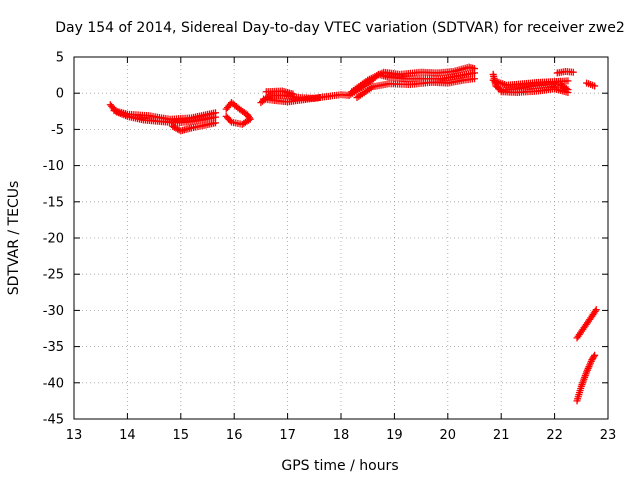  Describe the element at coordinates (14, 238) in the screenshot. I see `y-axis-title: SDTVAR / TECUs` at that location.